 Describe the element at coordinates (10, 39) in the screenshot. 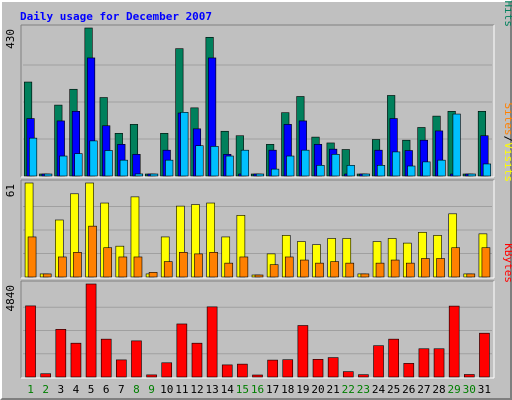

I see `y-max-label: 430` at that location.